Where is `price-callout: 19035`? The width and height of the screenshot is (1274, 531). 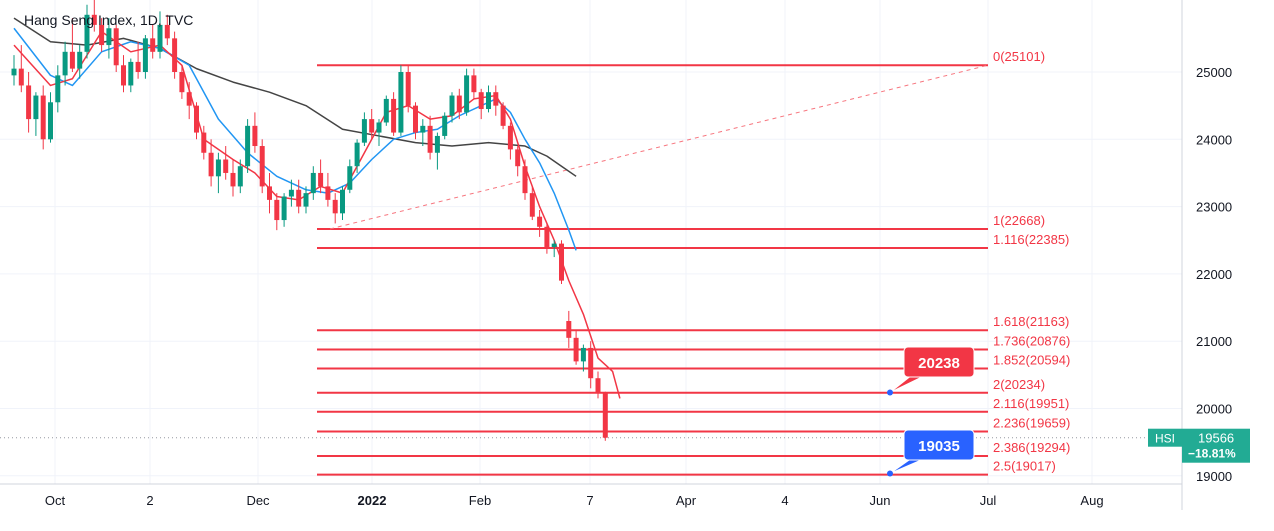 price-callout: 19035 is located at coordinates (931, 453).